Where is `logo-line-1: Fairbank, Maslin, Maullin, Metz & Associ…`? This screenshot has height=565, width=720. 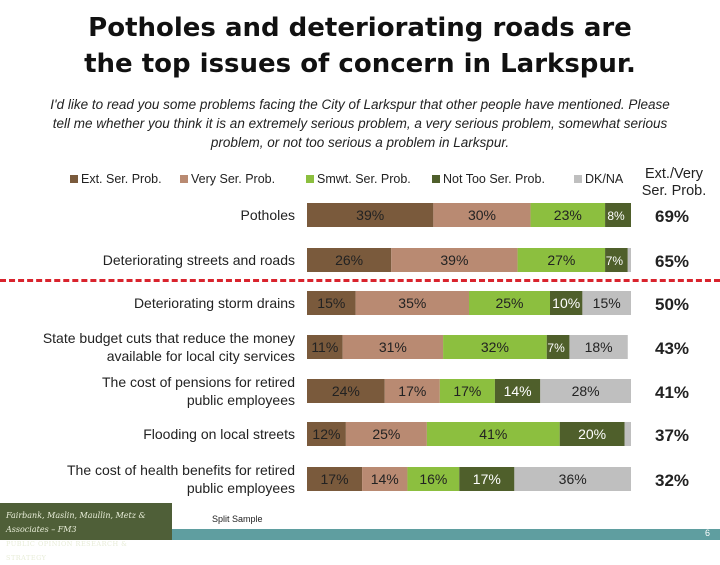
logo-line-1: Fairbank, Maslin, Maullin, Metz & Associ… is located at coordinates (76, 522).